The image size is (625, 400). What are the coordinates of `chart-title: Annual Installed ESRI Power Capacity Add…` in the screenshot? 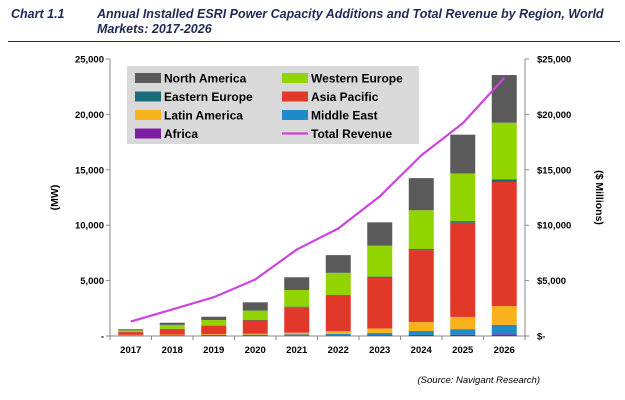 It's located at (350, 21).